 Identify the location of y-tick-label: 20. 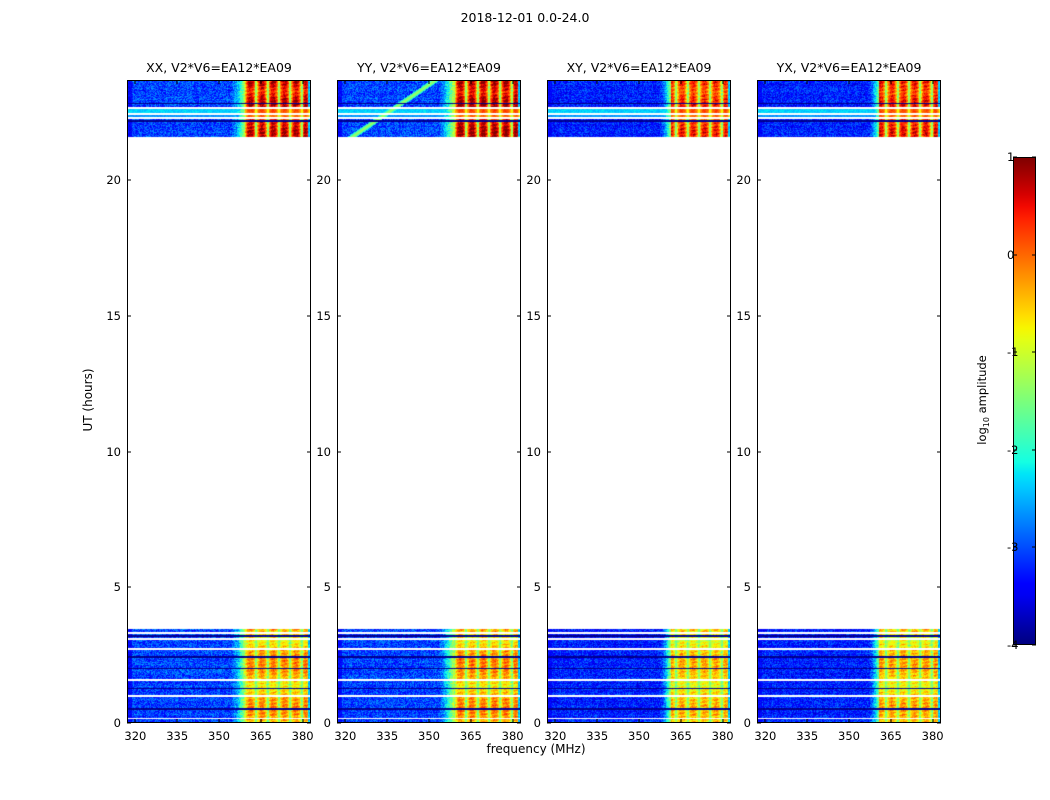
(533, 180).